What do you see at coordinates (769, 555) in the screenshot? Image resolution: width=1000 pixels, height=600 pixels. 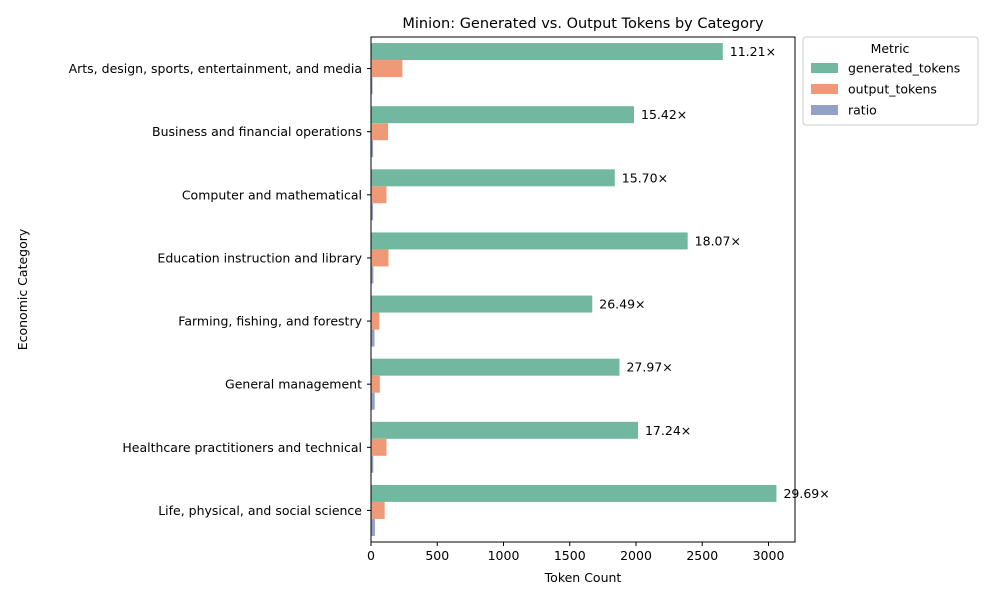 I see `x-tick-label-6: 3000` at bounding box center [769, 555].